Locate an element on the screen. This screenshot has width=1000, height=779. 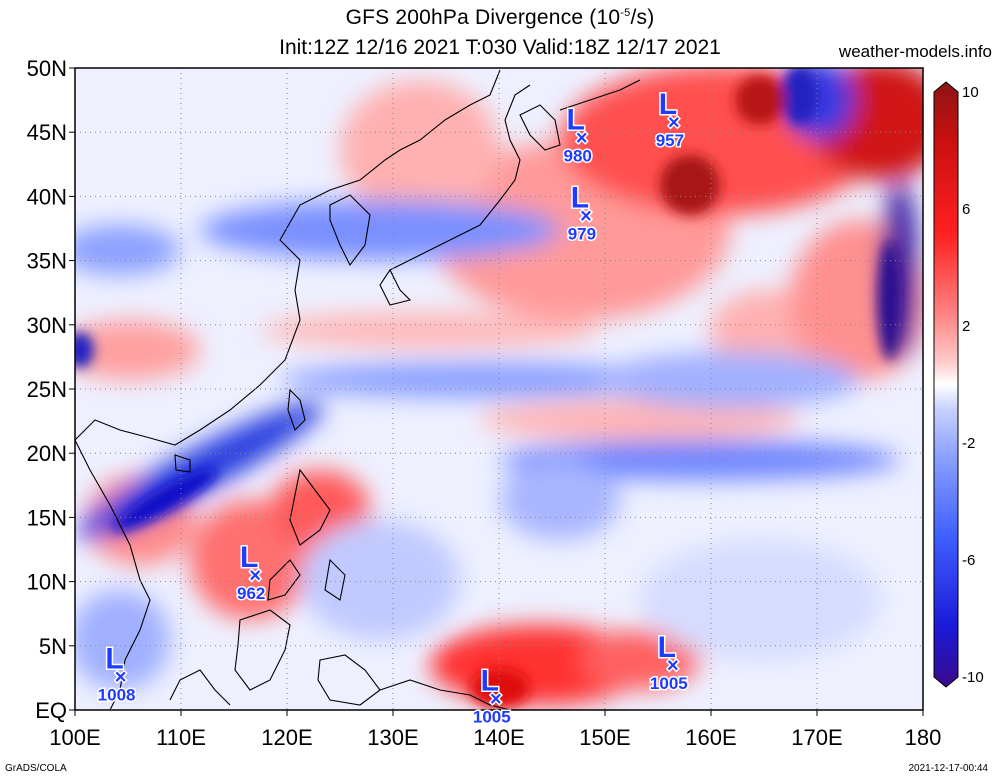
lon-label: 120E is located at coordinates (286, 737).